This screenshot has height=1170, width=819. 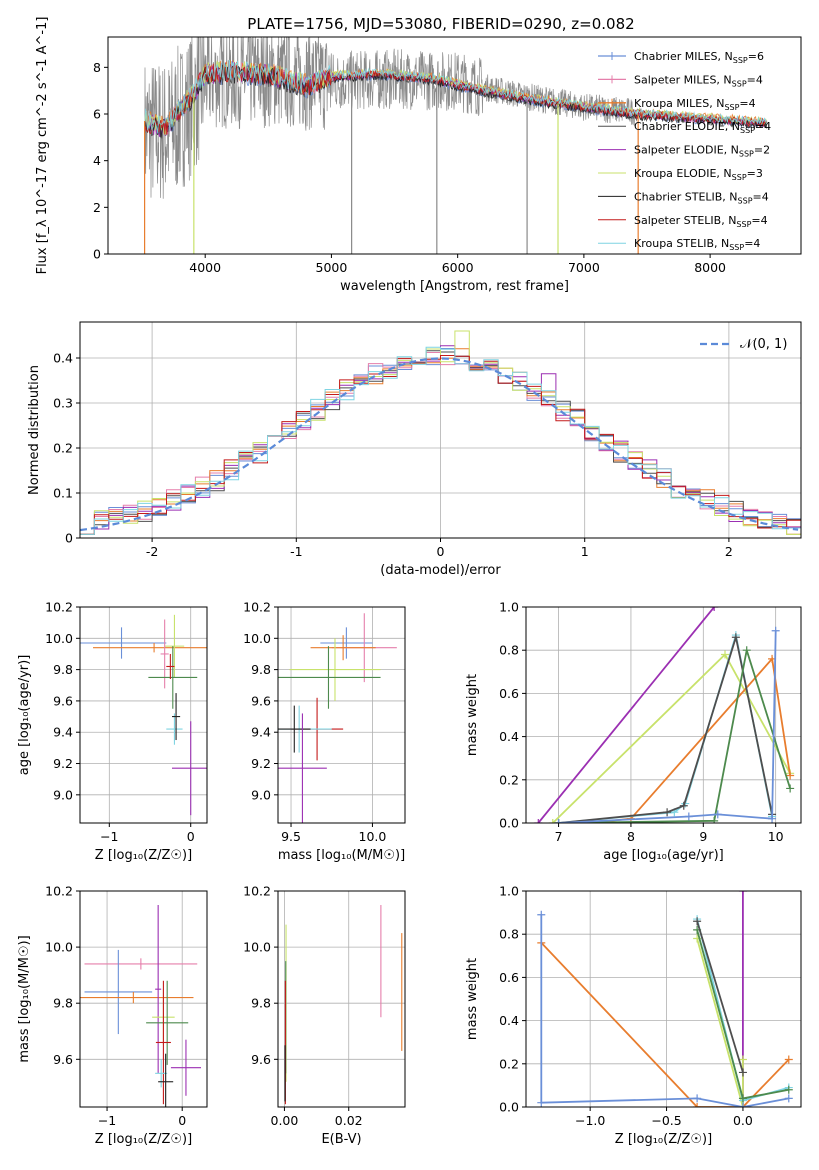 What do you see at coordinates (107, 1120) in the screenshot?
I see `mass_Z-xtick-label: −1` at bounding box center [107, 1120].